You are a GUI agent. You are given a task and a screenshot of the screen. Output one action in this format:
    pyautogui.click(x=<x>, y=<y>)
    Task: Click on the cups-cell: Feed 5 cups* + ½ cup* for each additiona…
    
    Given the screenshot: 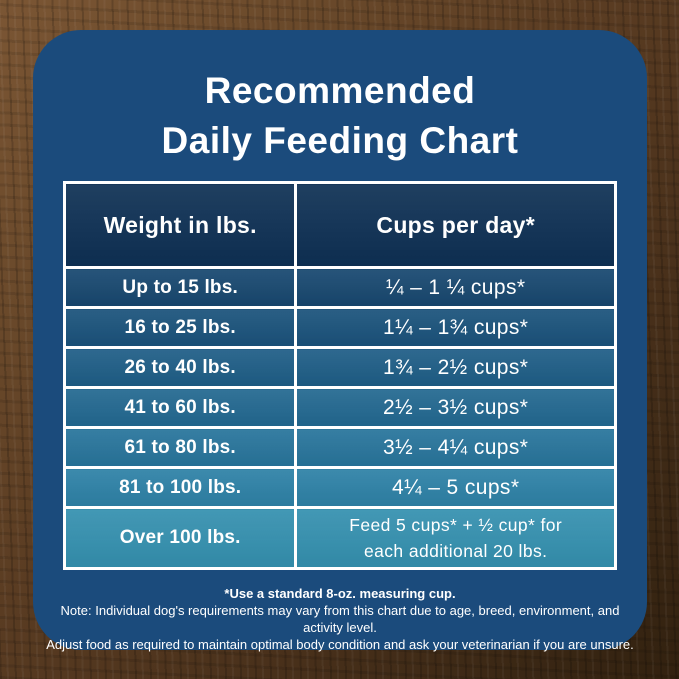 What is the action you would take?
    pyautogui.click(x=455, y=538)
    